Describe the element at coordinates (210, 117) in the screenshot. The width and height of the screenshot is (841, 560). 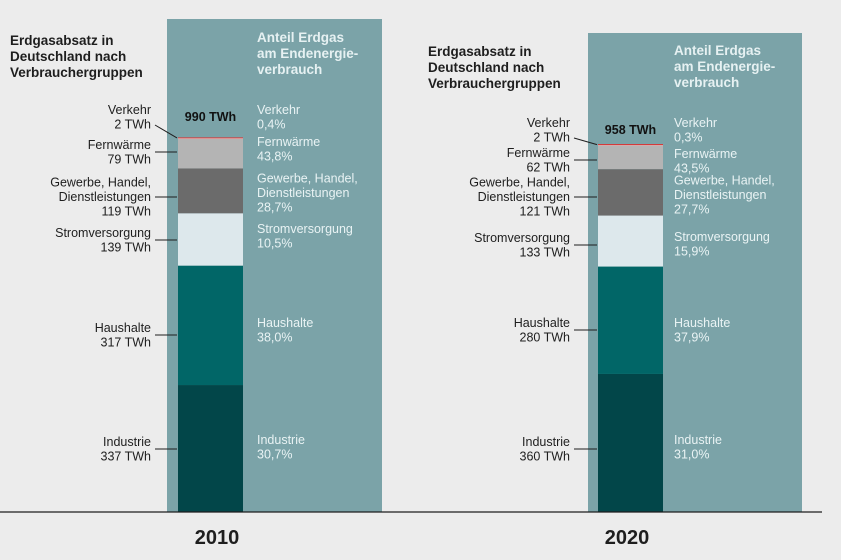
I see `total-label: 990 TWh` at that location.